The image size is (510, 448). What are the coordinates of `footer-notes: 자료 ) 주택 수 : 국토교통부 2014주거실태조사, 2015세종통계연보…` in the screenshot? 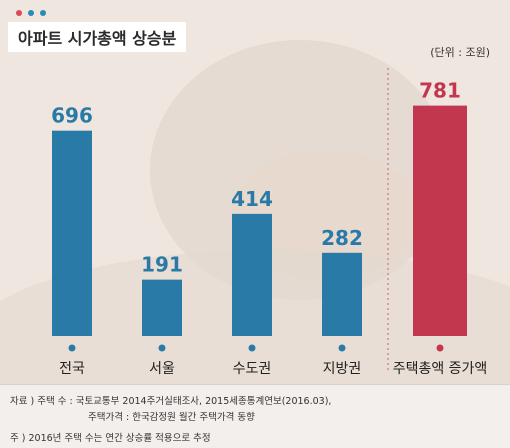 It's located at (255, 416).